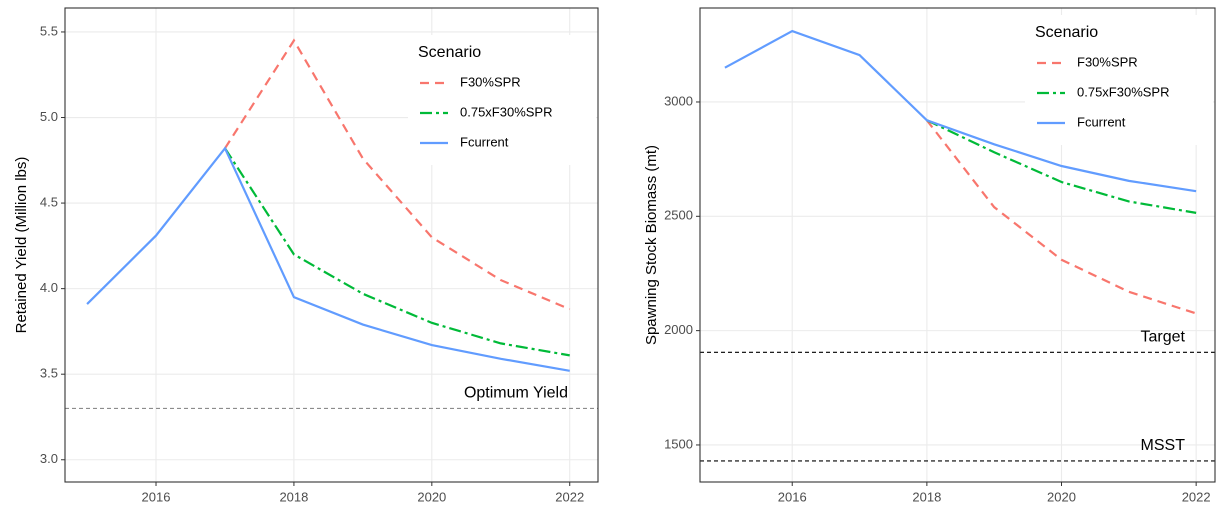 Image resolution: width=1222 pixels, height=508 pixels. What do you see at coordinates (651, 245) in the screenshot?
I see `y-axis-title: Spawning Stock Biomass (mt)` at bounding box center [651, 245].